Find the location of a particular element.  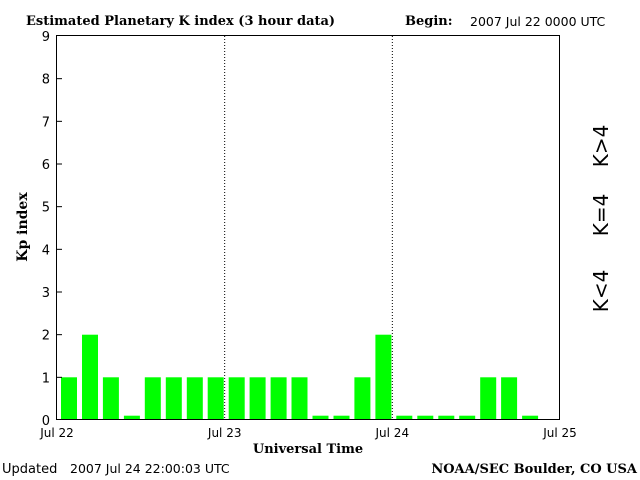

bars-group is located at coordinates (300, 377).